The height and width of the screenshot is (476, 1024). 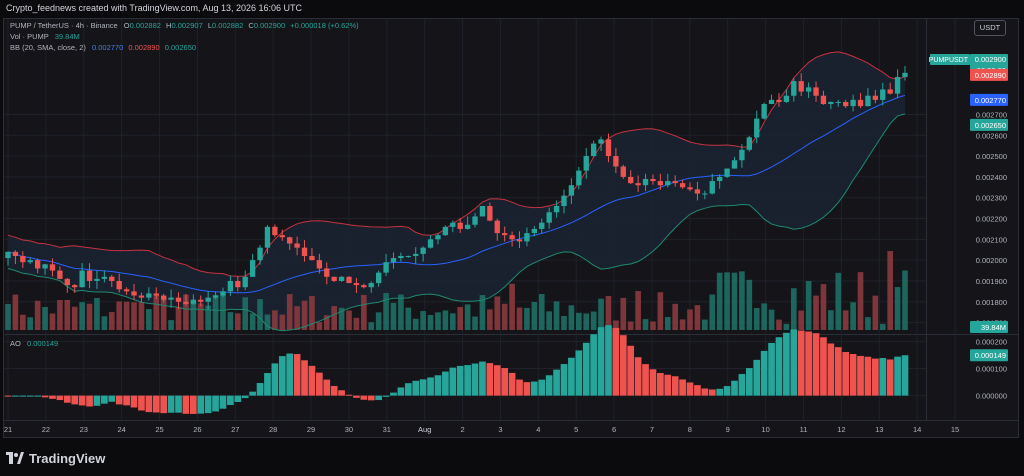 I want to click on bb-lower-tag-text: 0.002650, so click(x=990, y=125).